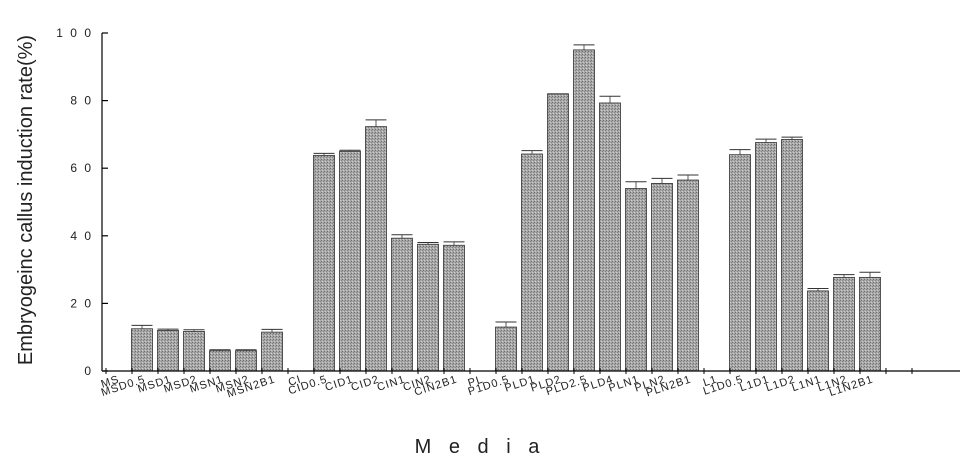 This screenshot has height=464, width=964. Describe the element at coordinates (81, 236) in the screenshot. I see `y-tick-label: 4 0` at that location.